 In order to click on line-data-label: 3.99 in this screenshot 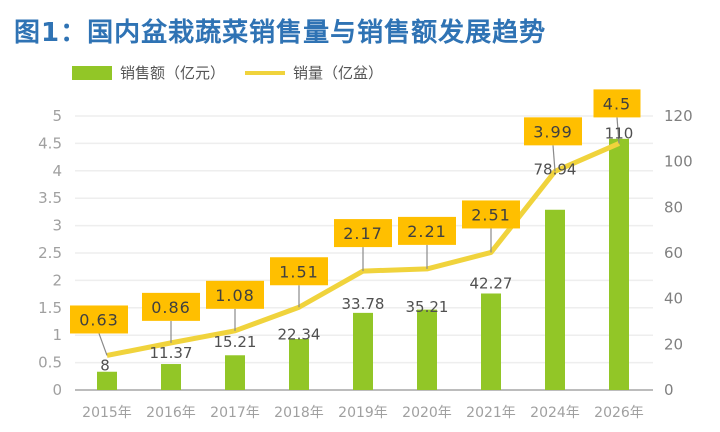, I will do `click(553, 131)`.